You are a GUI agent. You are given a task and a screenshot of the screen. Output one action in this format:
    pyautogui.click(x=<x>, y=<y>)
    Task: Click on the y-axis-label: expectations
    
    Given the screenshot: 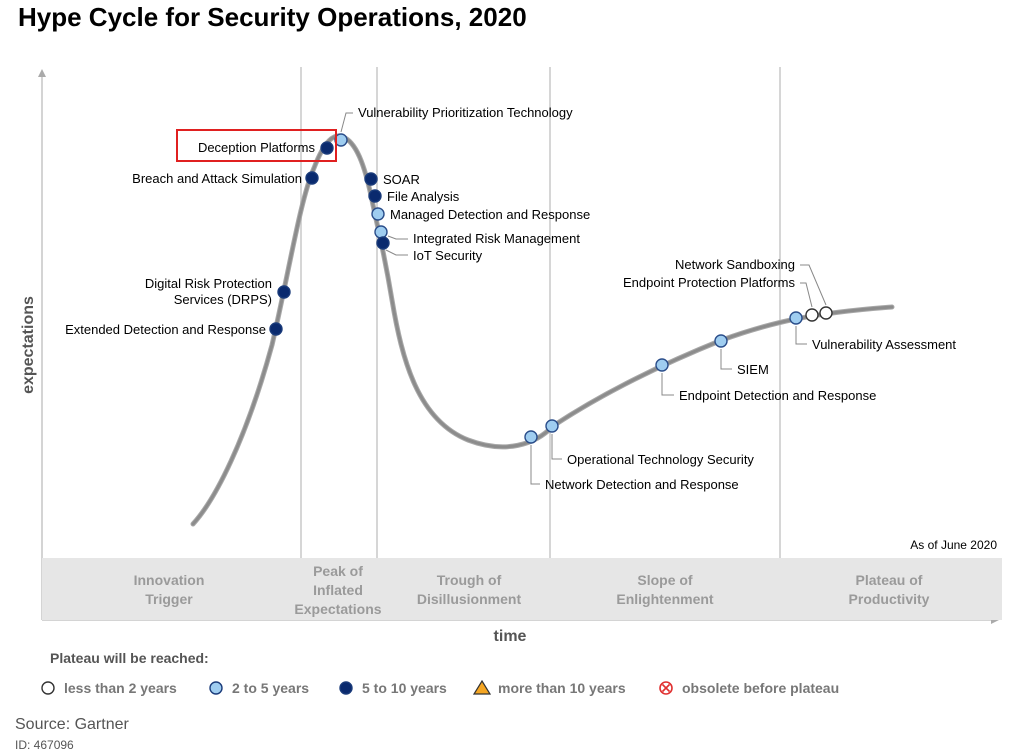 What is the action you would take?
    pyautogui.click(x=28, y=345)
    